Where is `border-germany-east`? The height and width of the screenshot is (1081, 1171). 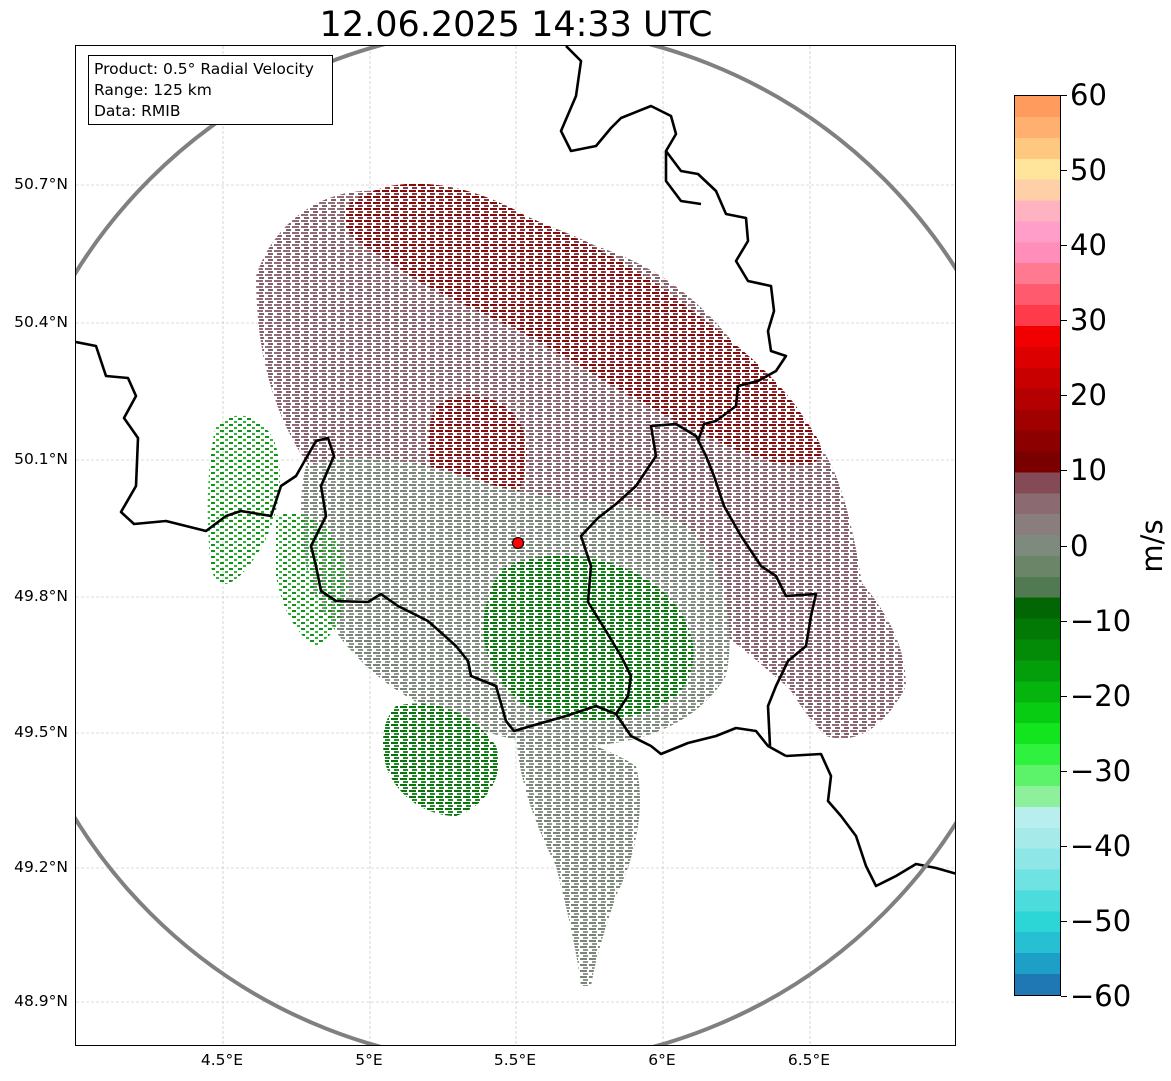 border-germany-east is located at coordinates (870, 820).